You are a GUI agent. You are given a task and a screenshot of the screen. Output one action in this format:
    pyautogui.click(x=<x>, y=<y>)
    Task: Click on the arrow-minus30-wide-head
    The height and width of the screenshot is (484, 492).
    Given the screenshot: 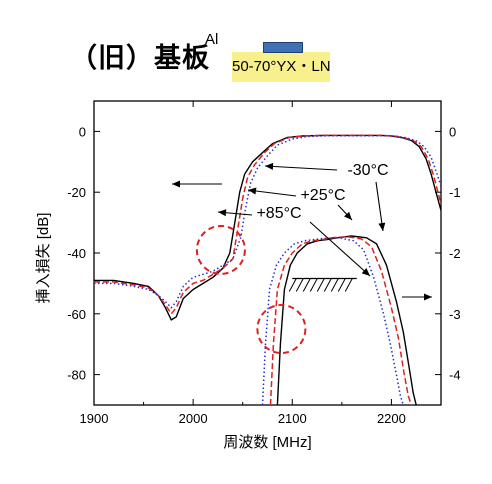 What is the action you would take?
    pyautogui.click(x=269, y=166)
    